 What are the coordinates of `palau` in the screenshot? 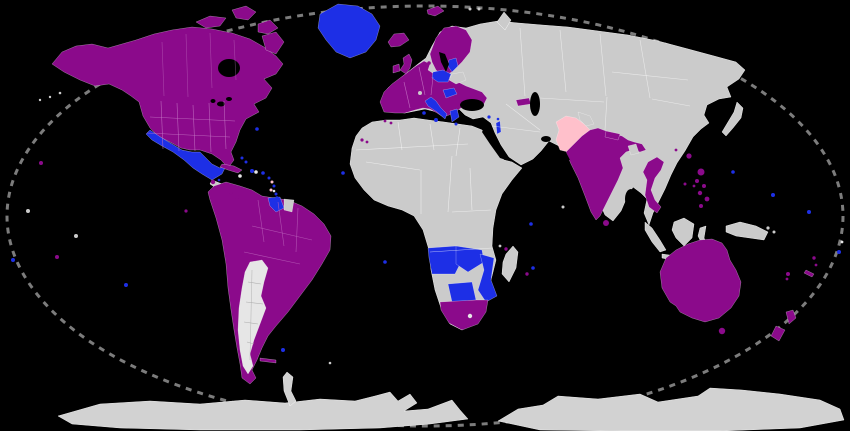 It's located at (685, 184).